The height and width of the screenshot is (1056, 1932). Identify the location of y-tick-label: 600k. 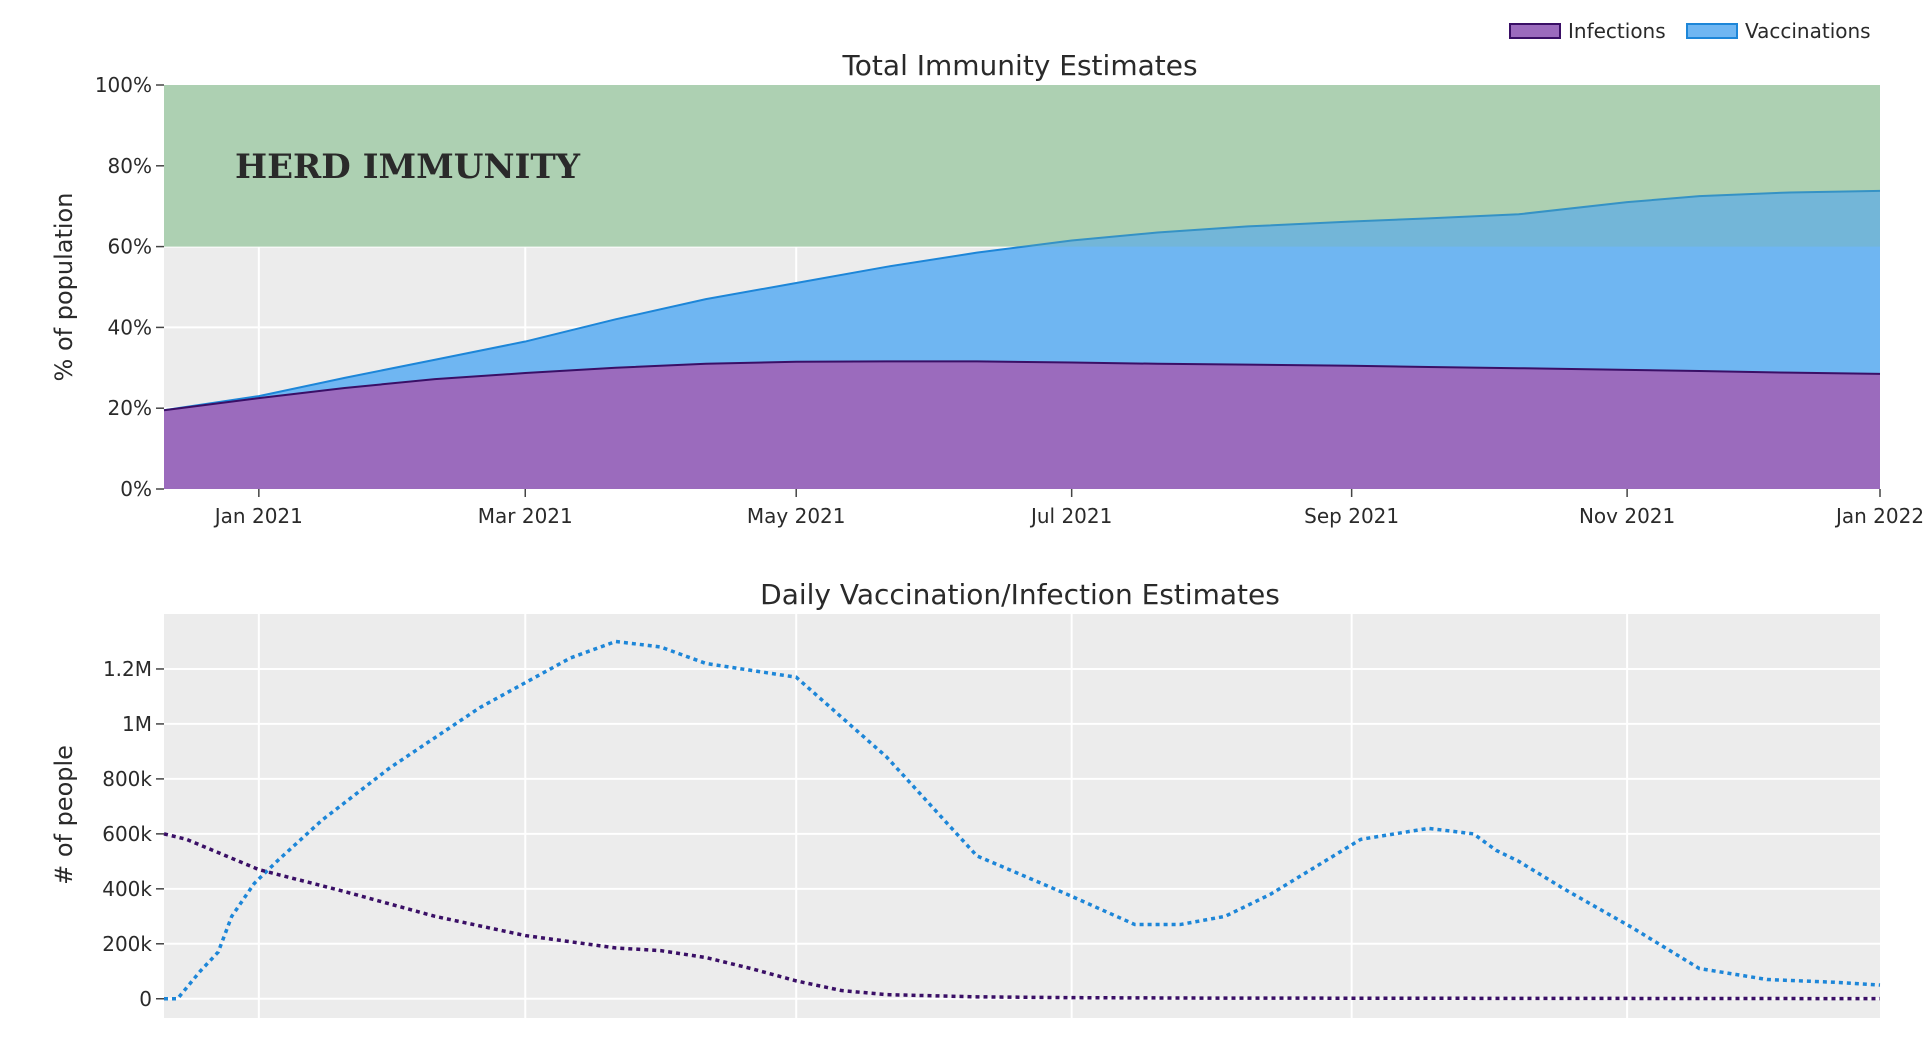
(127, 834).